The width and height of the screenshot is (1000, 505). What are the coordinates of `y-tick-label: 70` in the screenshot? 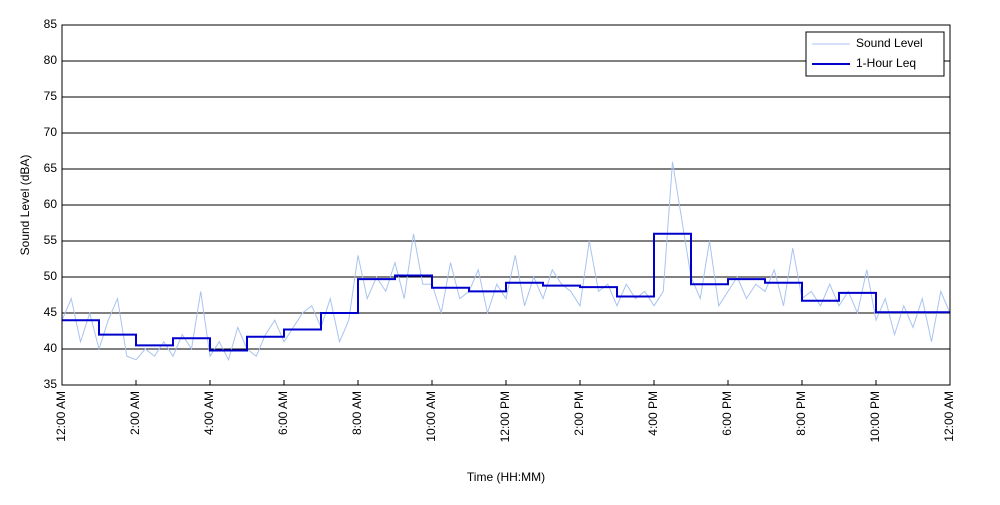 It's located at (51, 132).